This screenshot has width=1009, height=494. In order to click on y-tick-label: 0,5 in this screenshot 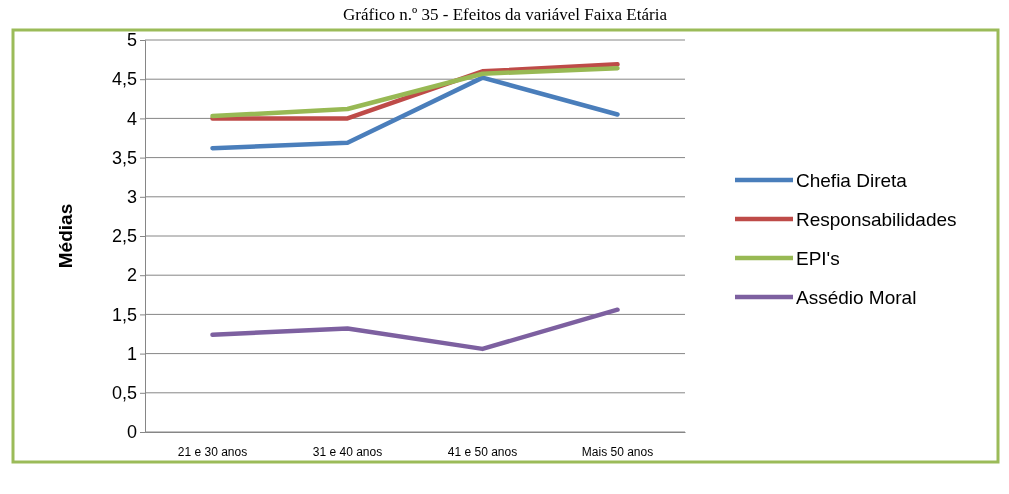, I will do `click(124, 393)`.